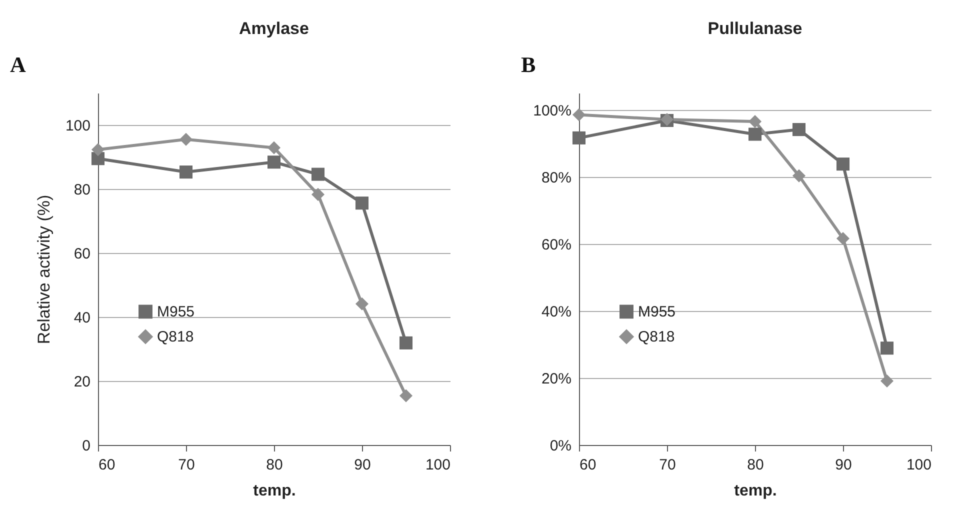  I want to click on y-tick-label: 80, so click(82, 190).